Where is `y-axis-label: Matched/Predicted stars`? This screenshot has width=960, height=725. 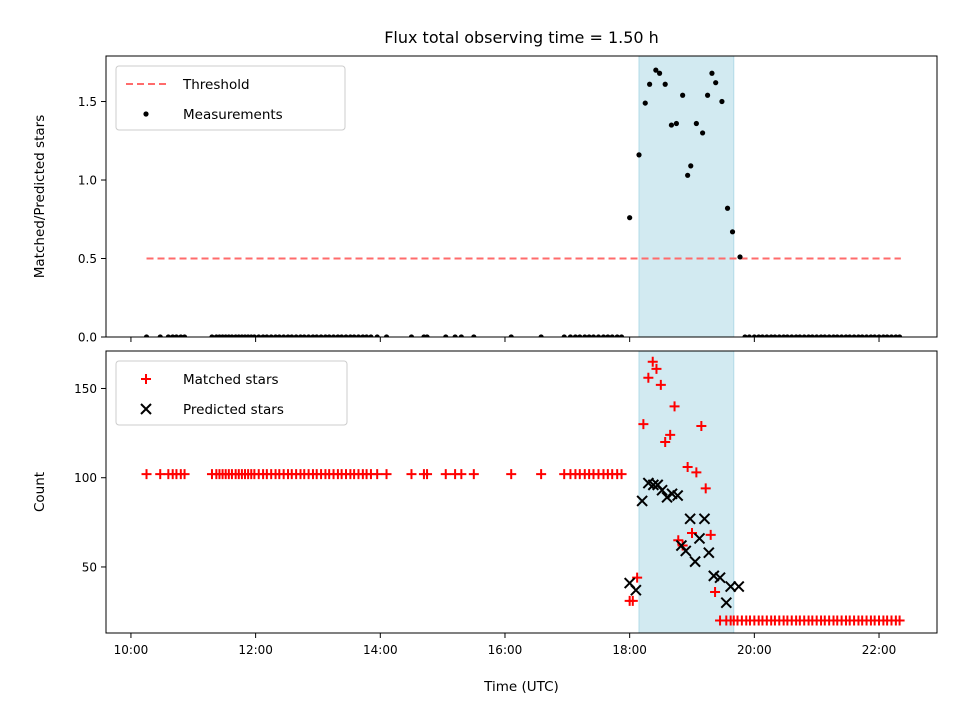
y-axis-label: Matched/Predicted stars is located at coordinates (40, 196).